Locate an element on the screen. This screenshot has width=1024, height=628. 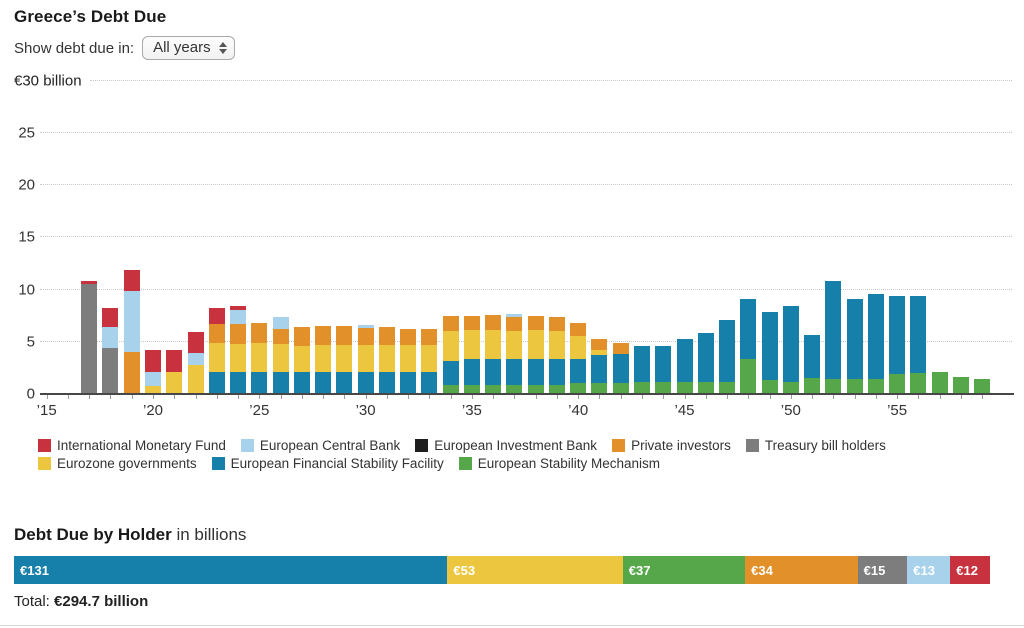
bar-2056 is located at coordinates (918, 344).